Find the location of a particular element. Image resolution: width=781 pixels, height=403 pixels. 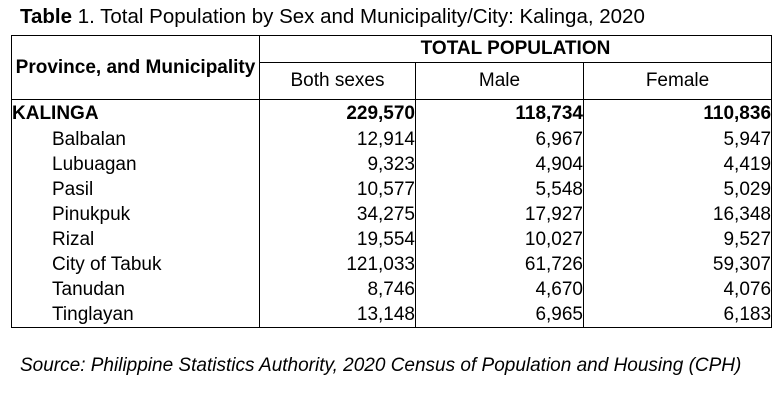

male-cell: 10,027 is located at coordinates (499, 239).